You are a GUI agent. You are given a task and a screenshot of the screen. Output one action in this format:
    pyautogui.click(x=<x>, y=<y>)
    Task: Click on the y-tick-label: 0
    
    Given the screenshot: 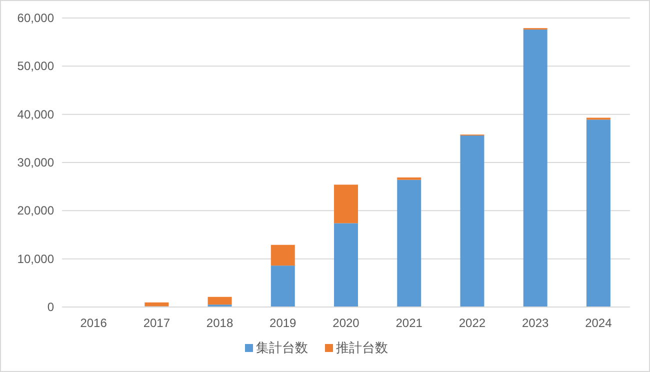 What is the action you would take?
    pyautogui.click(x=50, y=307)
    